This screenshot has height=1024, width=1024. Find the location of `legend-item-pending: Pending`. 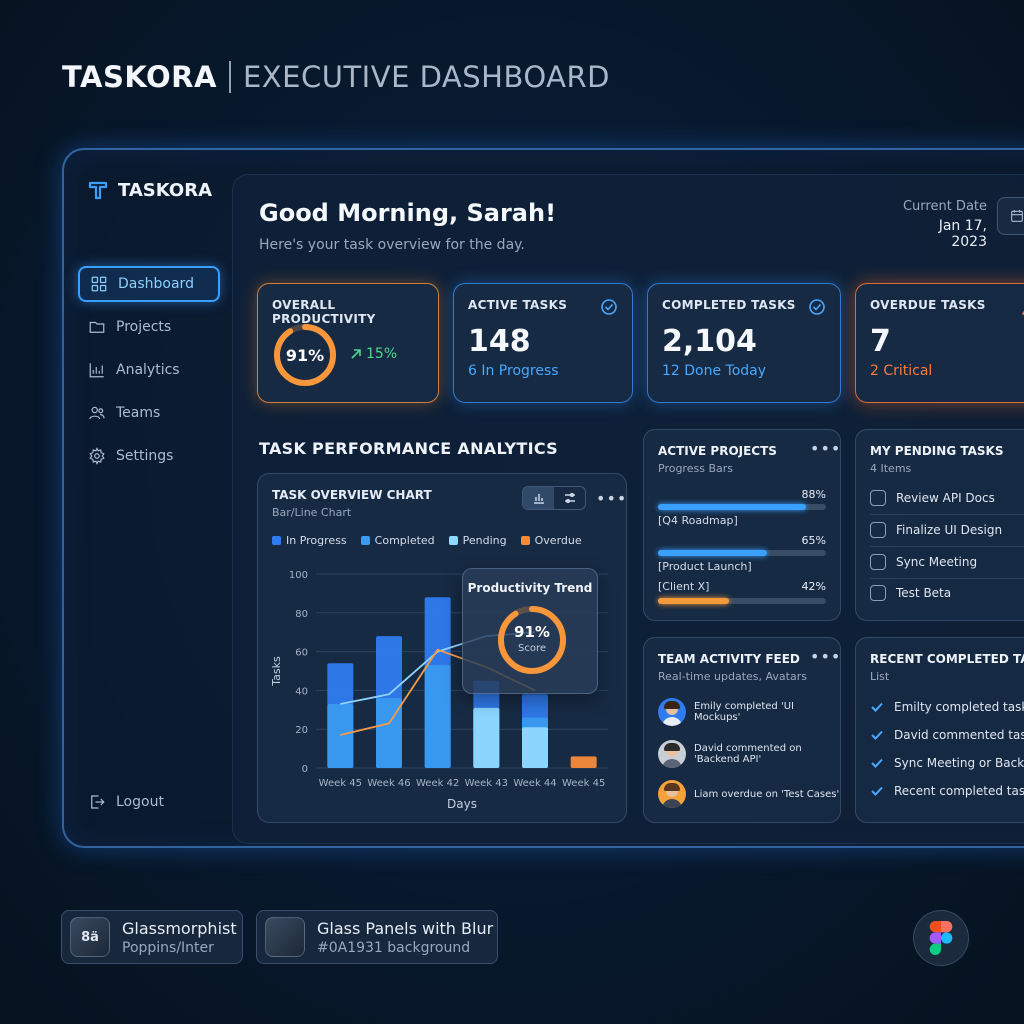

legend-item-pending: Pending is located at coordinates (477, 540).